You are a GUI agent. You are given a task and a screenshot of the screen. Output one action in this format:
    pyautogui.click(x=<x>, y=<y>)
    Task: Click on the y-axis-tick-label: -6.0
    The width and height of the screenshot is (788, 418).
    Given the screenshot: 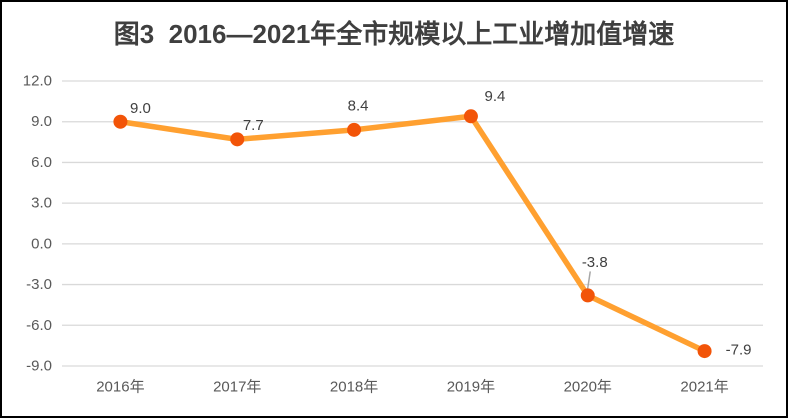 What is the action you would take?
    pyautogui.click(x=39, y=325)
    